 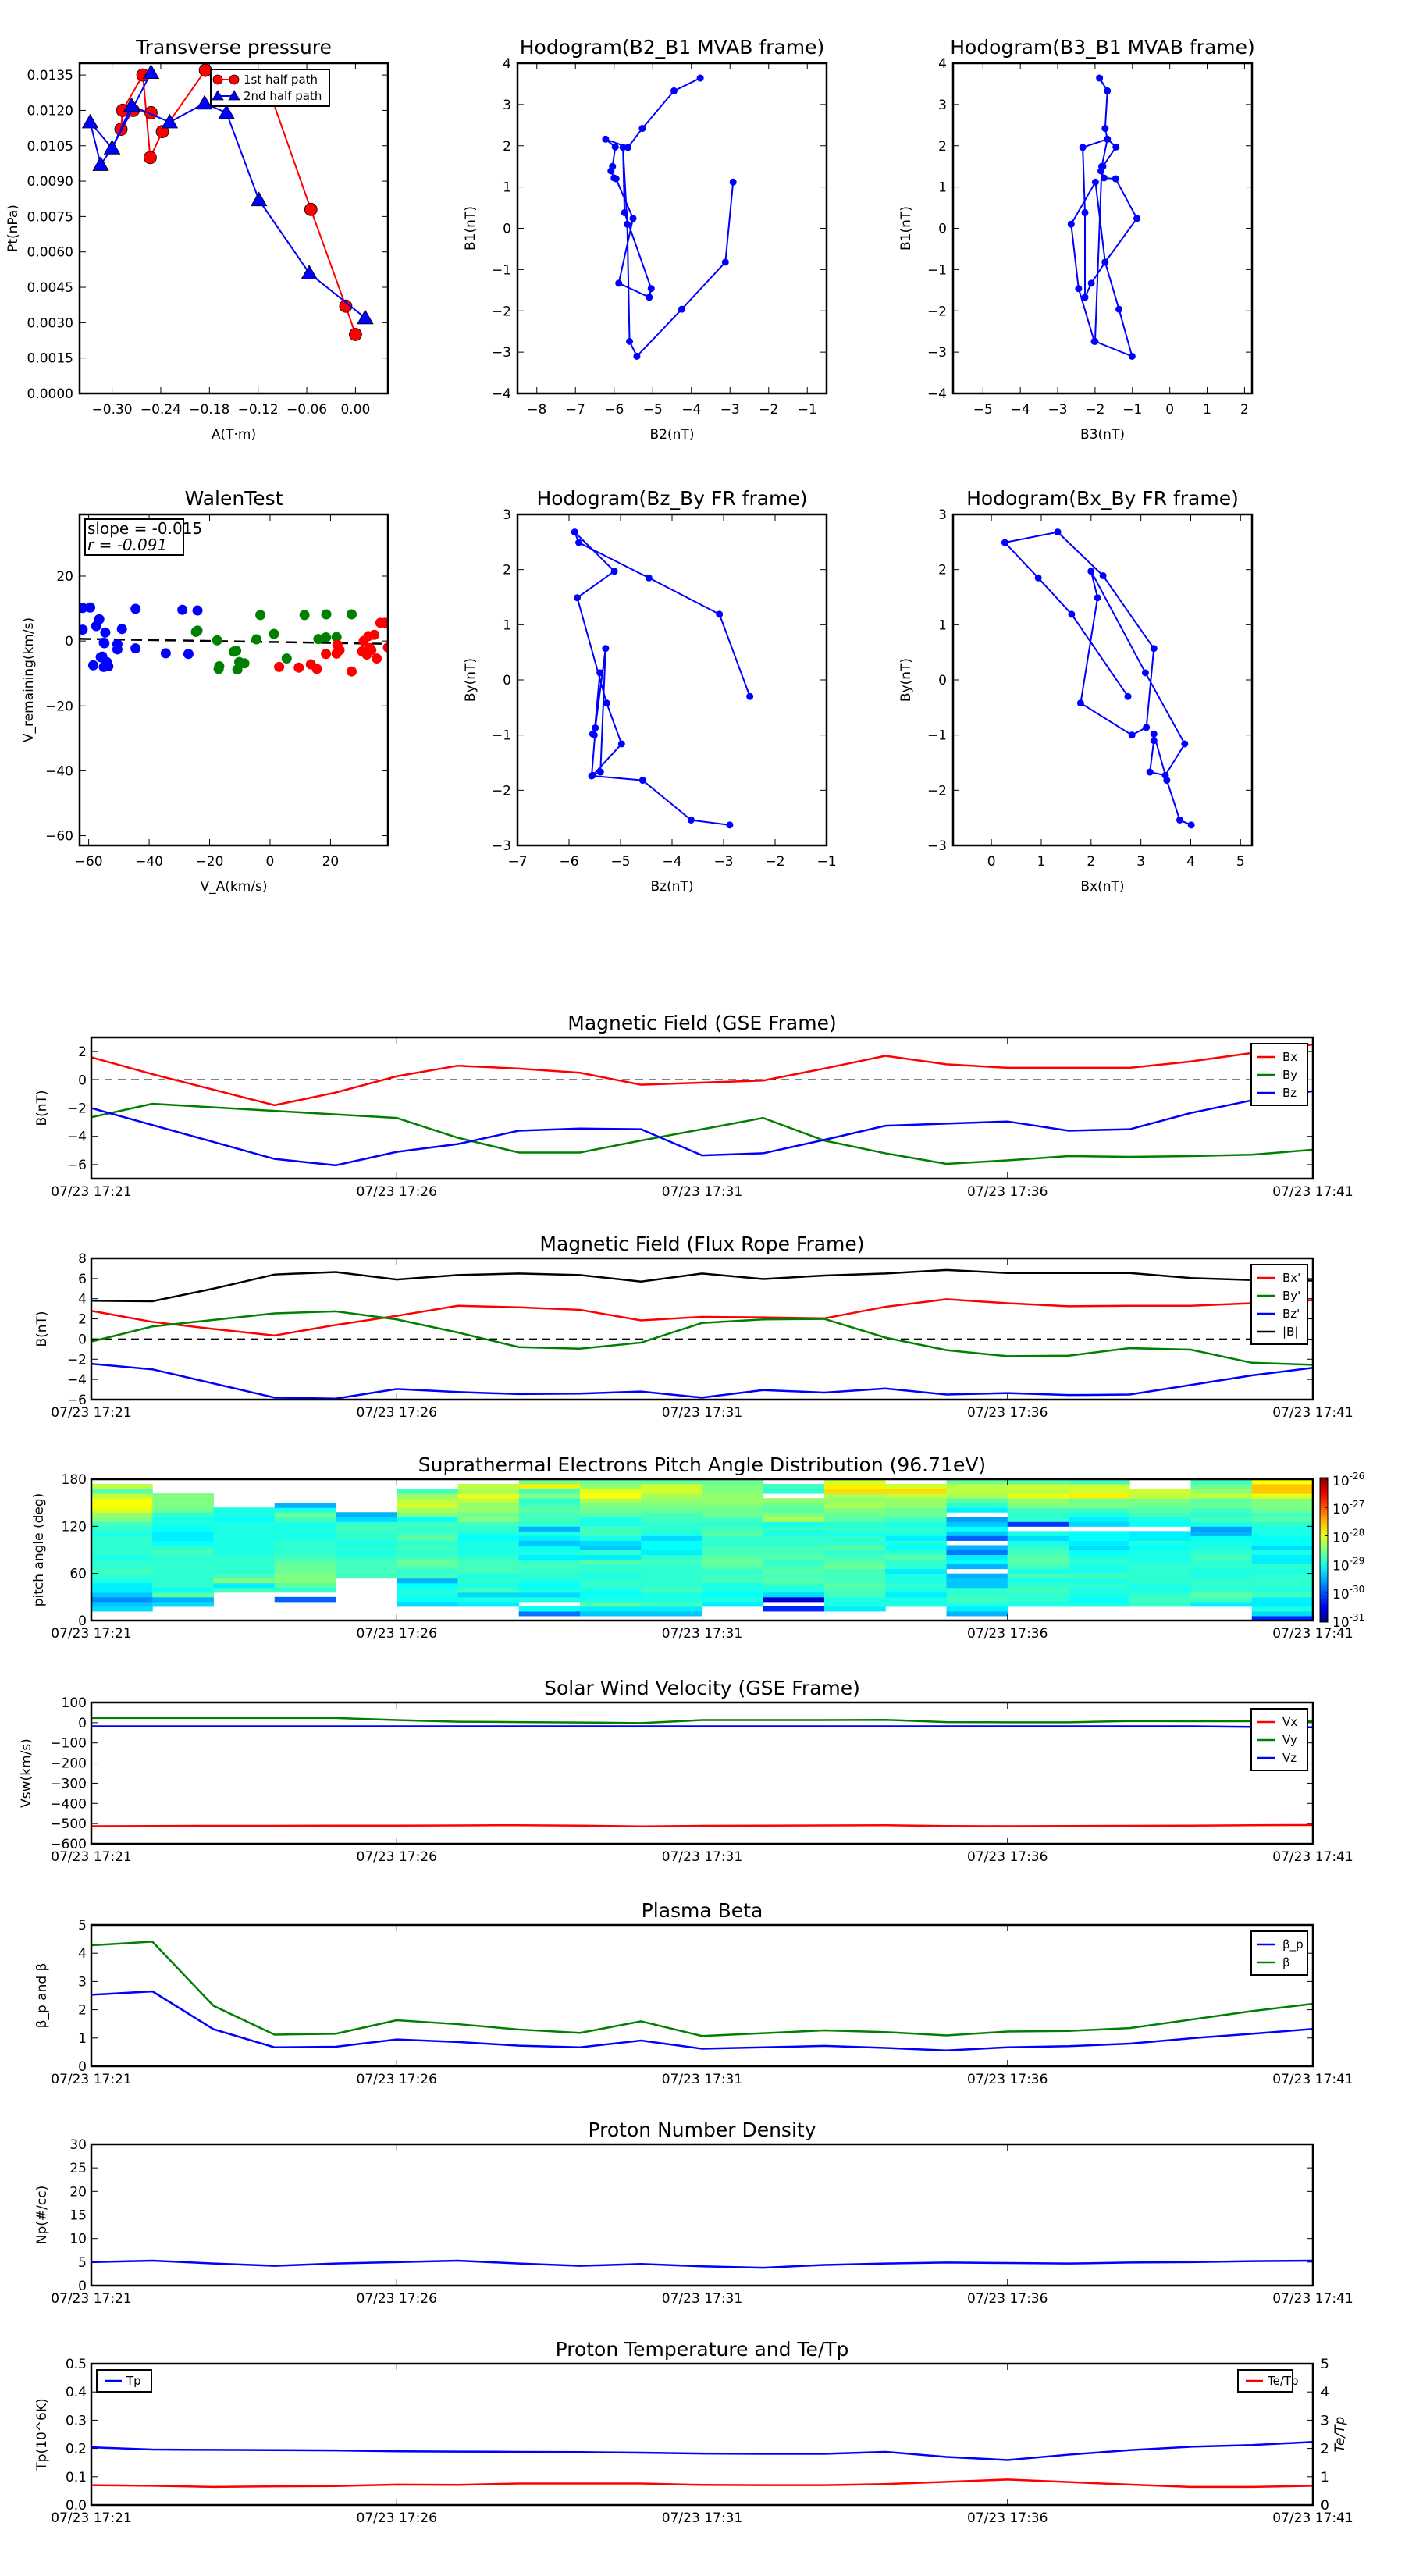 What do you see at coordinates (50, 253) in the screenshot?
I see `y-tick-label: 0.0060` at bounding box center [50, 253].